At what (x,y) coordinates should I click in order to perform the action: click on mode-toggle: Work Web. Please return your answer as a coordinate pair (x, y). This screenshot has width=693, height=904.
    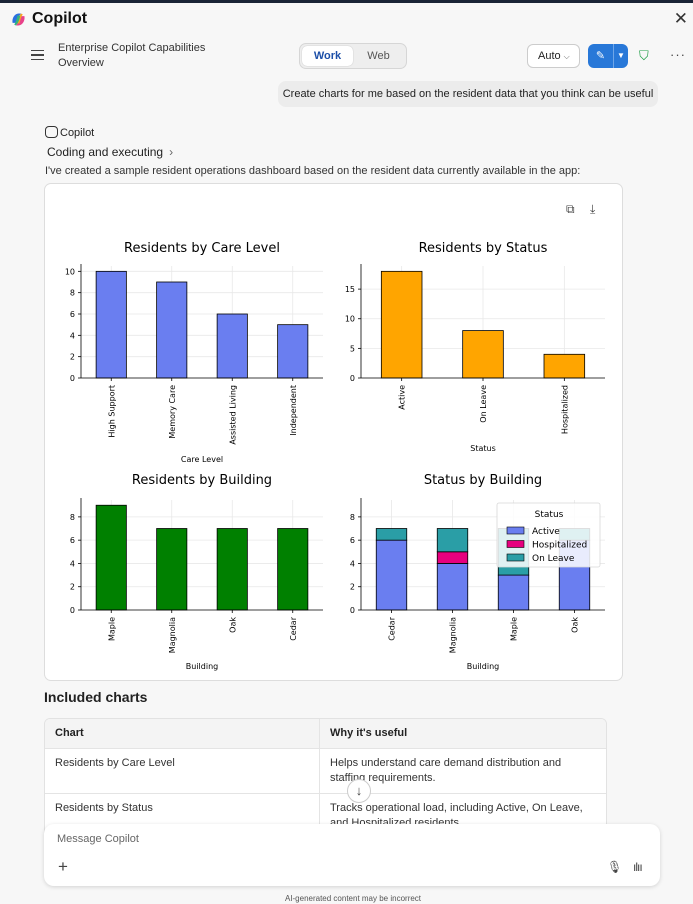
    Looking at the image, I should click on (353, 56).